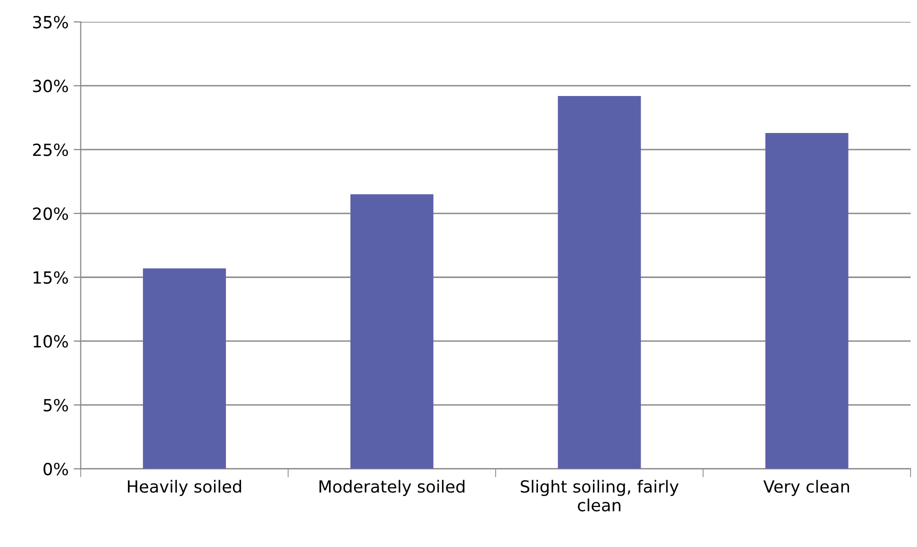 This screenshot has width=917, height=547. I want to click on y-tick-label: 30%, so click(50, 86).